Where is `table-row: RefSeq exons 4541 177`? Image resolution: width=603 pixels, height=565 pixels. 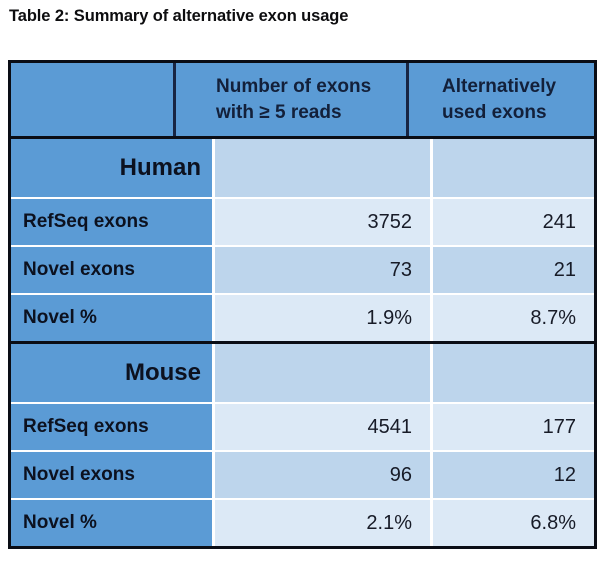 table-row: RefSeq exons 4541 177 is located at coordinates (302, 426).